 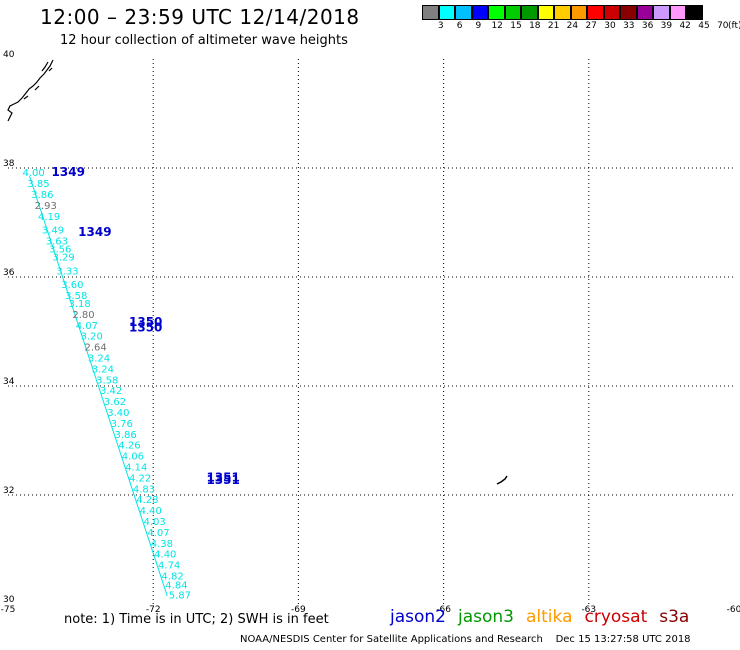 What do you see at coordinates (147, 500) in the screenshot?
I see `wave-height-label: 4.28` at bounding box center [147, 500].